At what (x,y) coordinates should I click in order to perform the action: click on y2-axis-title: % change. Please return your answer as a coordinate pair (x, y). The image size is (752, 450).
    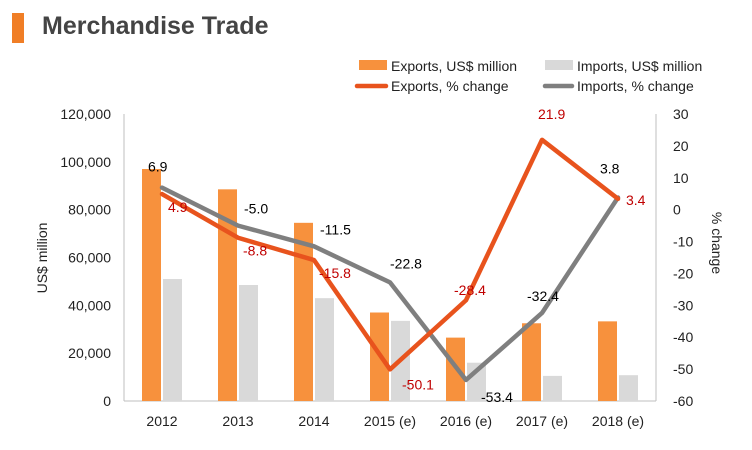
    Looking at the image, I should click on (717, 243).